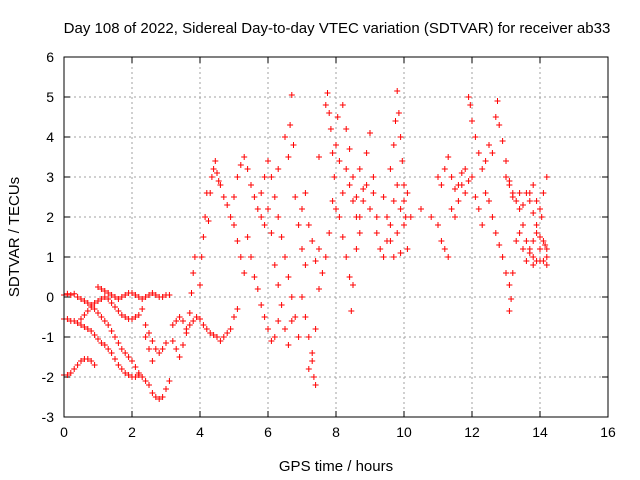 This screenshot has height=480, width=640. I want to click on y-tick-label: -2, so click(48, 377).